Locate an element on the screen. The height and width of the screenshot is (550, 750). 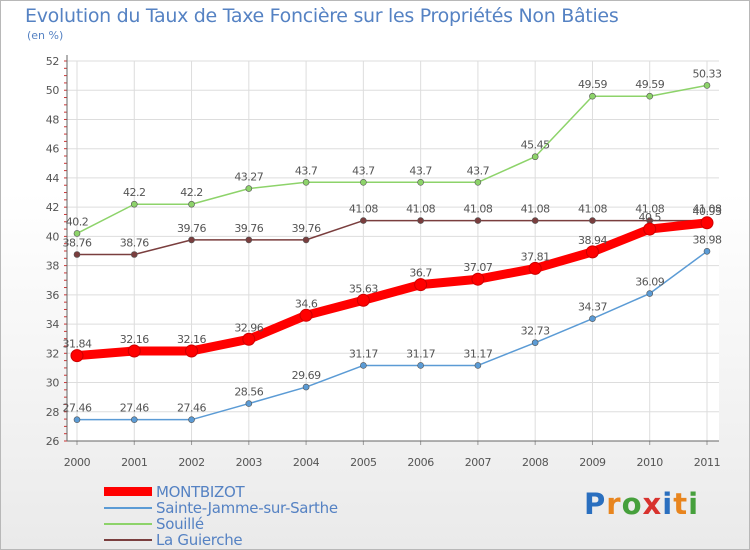
y-tick-label: 48 is located at coordinates (53, 119).